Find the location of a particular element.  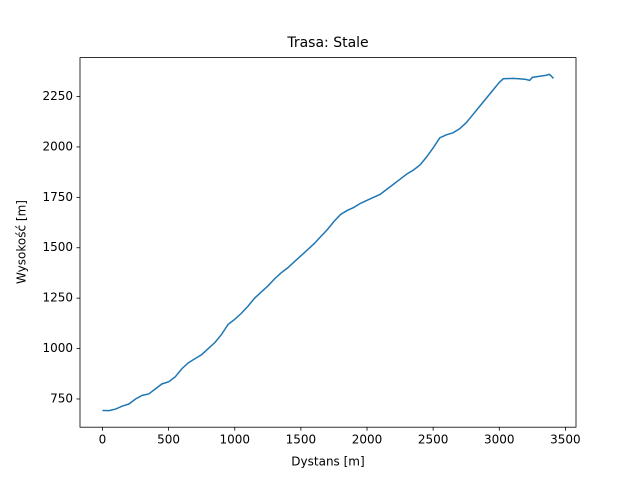

x-tick-label: 500 is located at coordinates (168, 440).